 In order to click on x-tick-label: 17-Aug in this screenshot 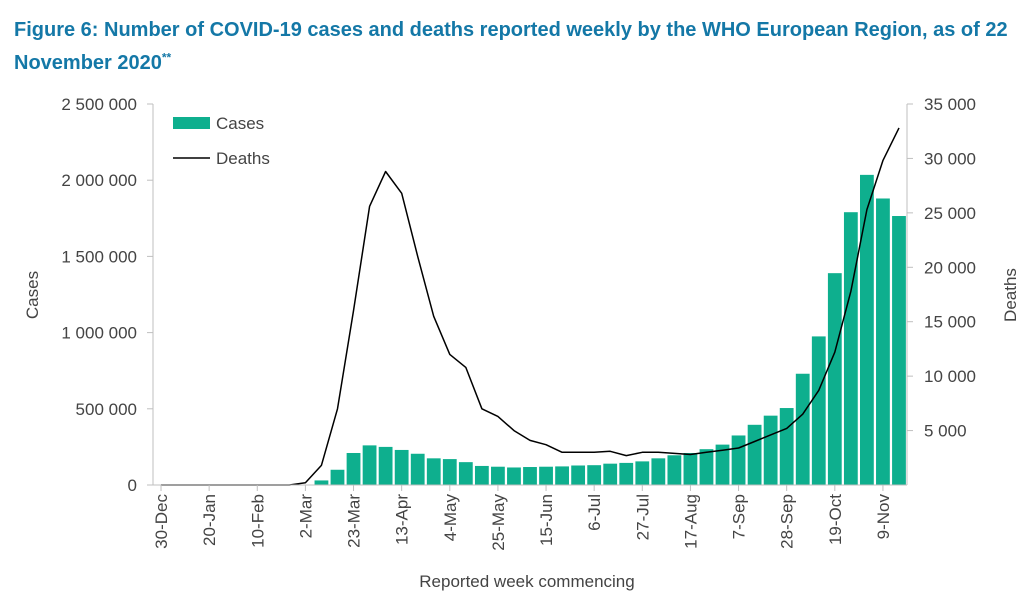, I will do `click(690, 521)`.